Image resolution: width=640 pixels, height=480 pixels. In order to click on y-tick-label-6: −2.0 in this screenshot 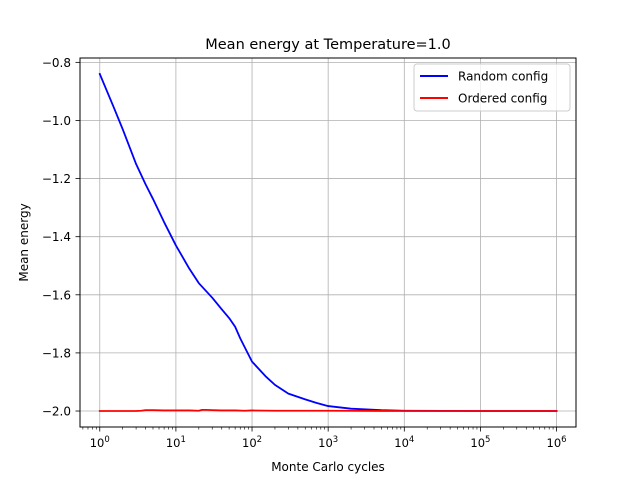, I will do `click(56, 412)`.